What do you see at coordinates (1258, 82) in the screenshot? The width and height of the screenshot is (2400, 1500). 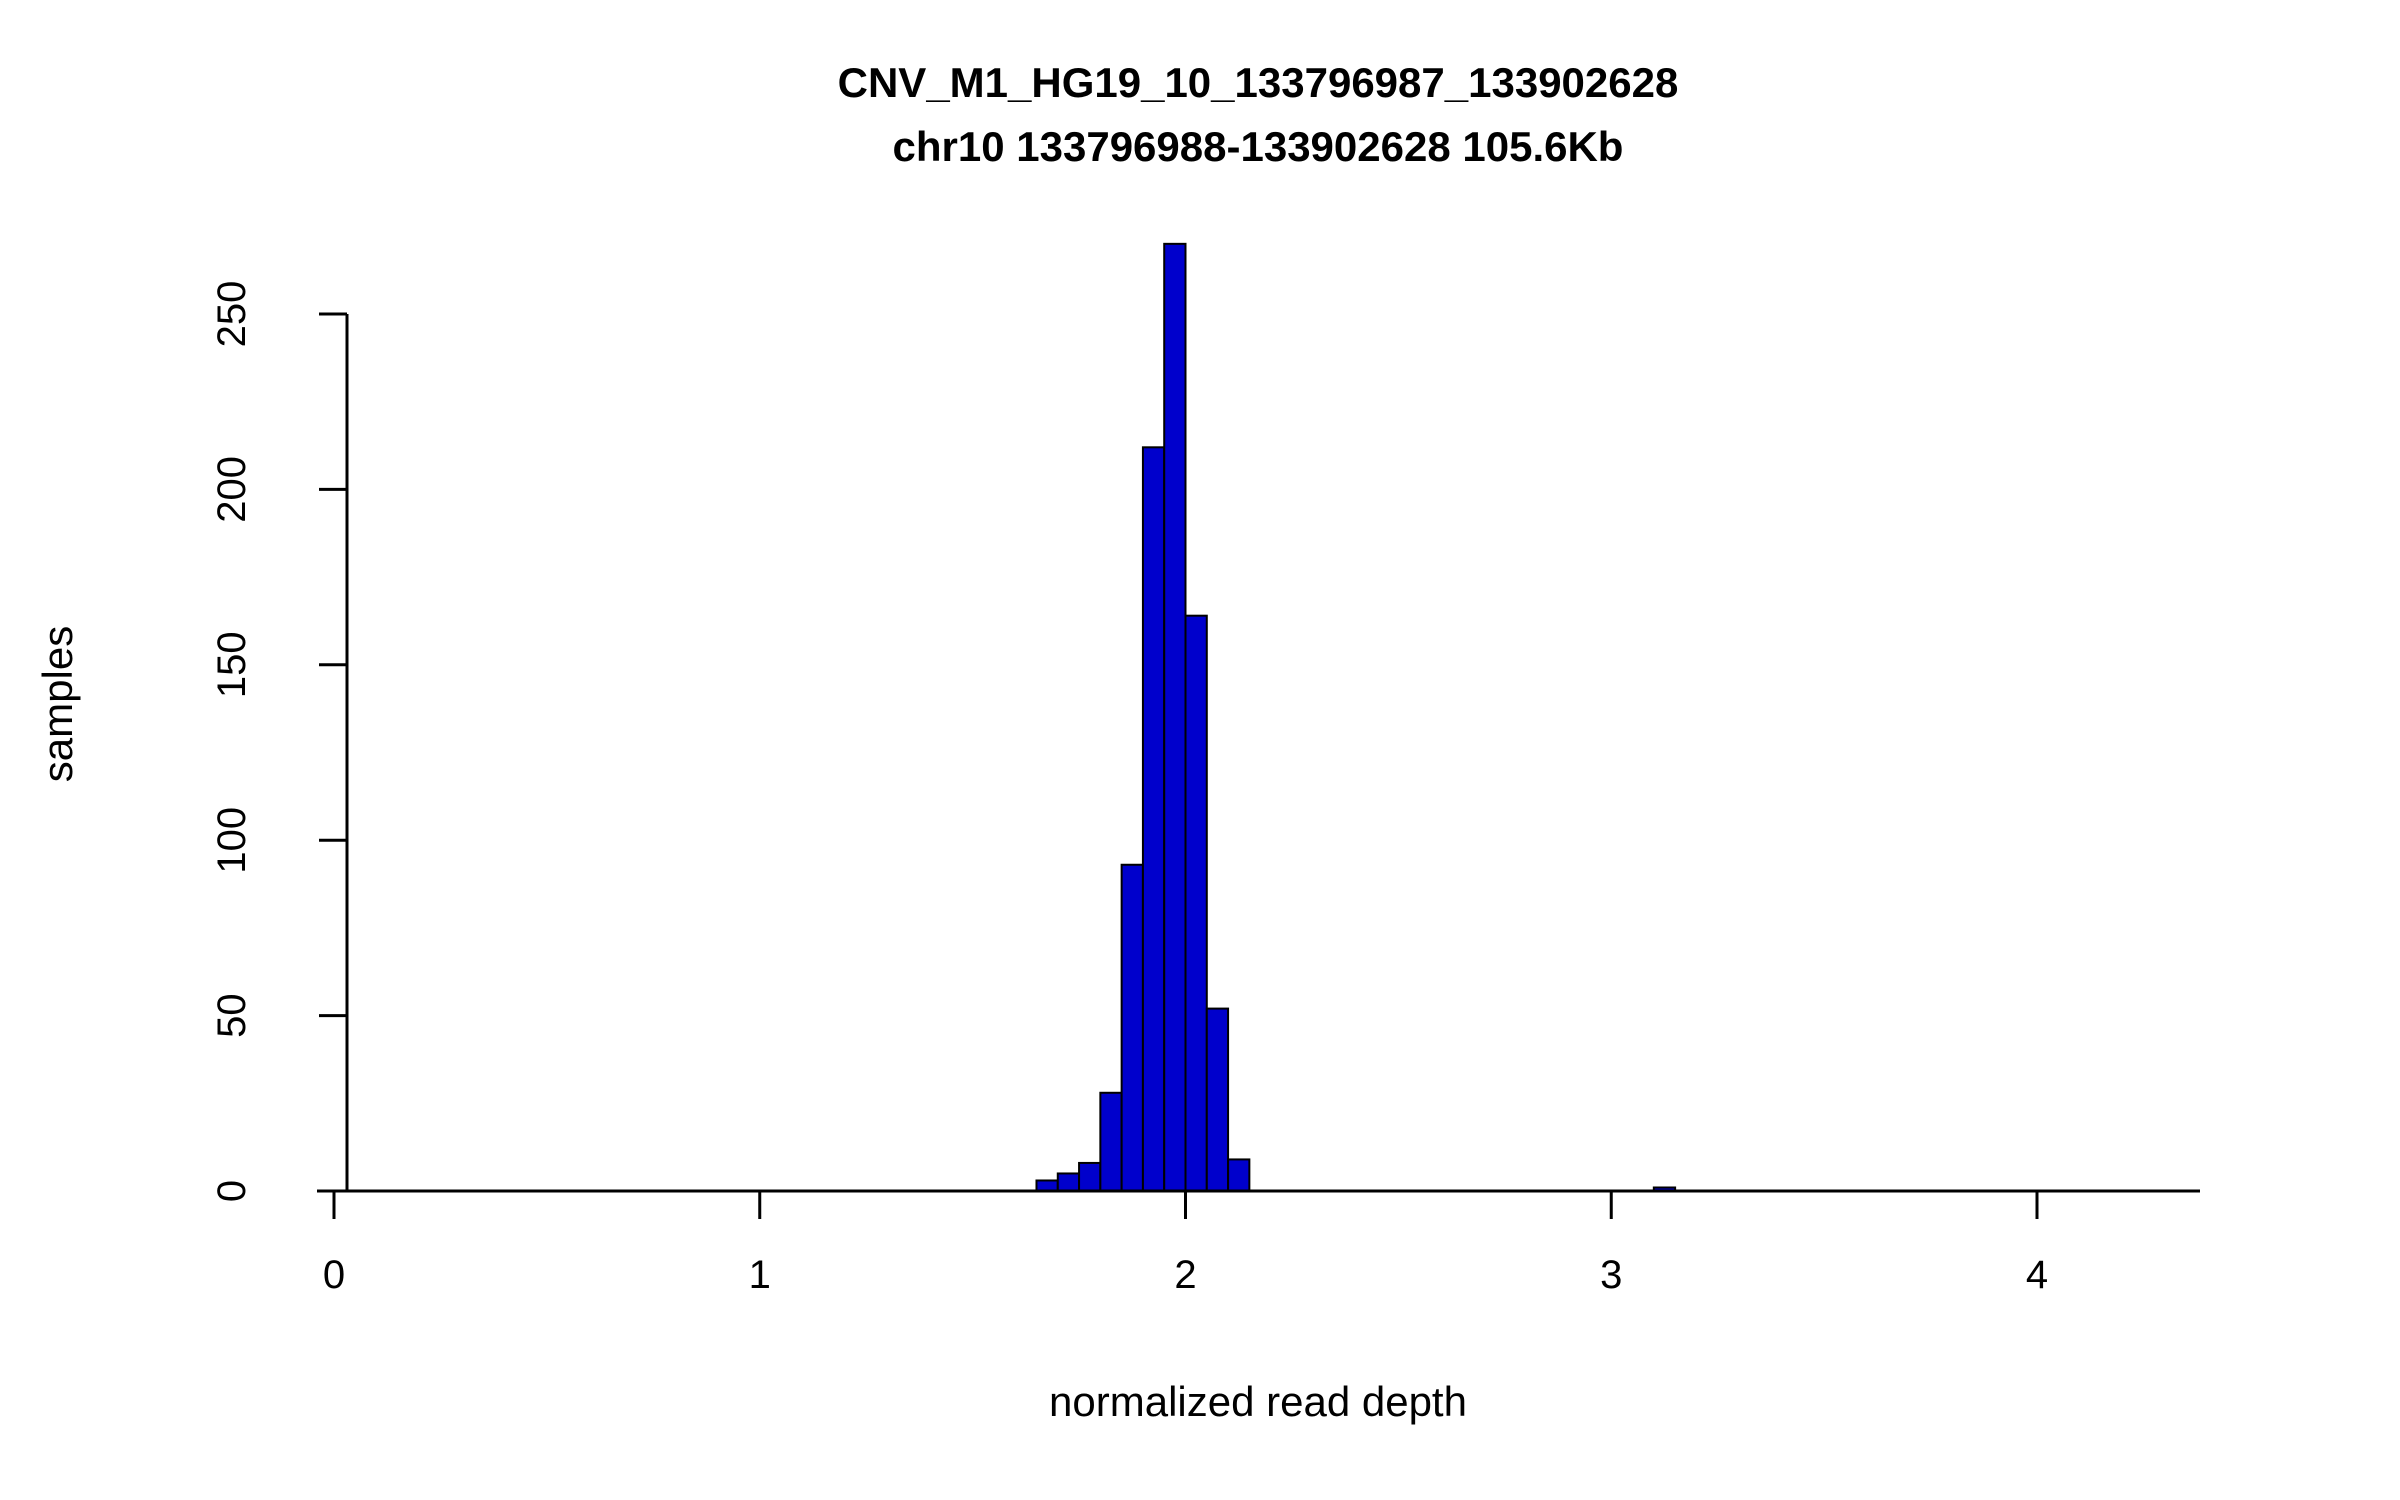 I see `chart-title: CNV_M1_HG19_10_133796987_133902628` at bounding box center [1258, 82].